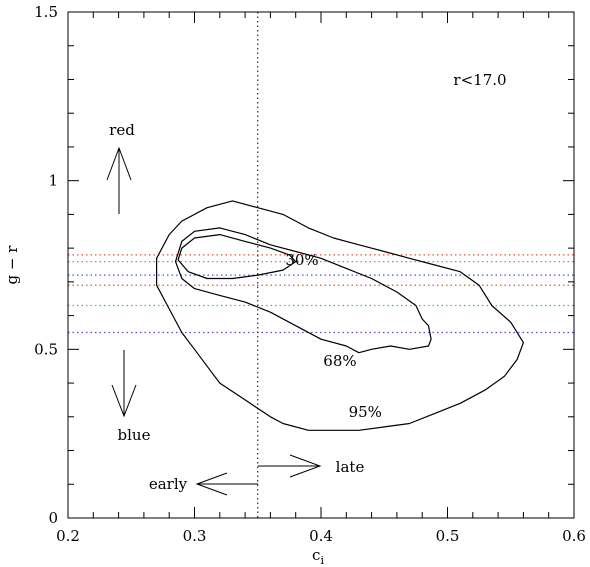 Image resolution: width=590 pixels, height=567 pixels. I want to click on horizontal-reference-lines, so click(321, 294).